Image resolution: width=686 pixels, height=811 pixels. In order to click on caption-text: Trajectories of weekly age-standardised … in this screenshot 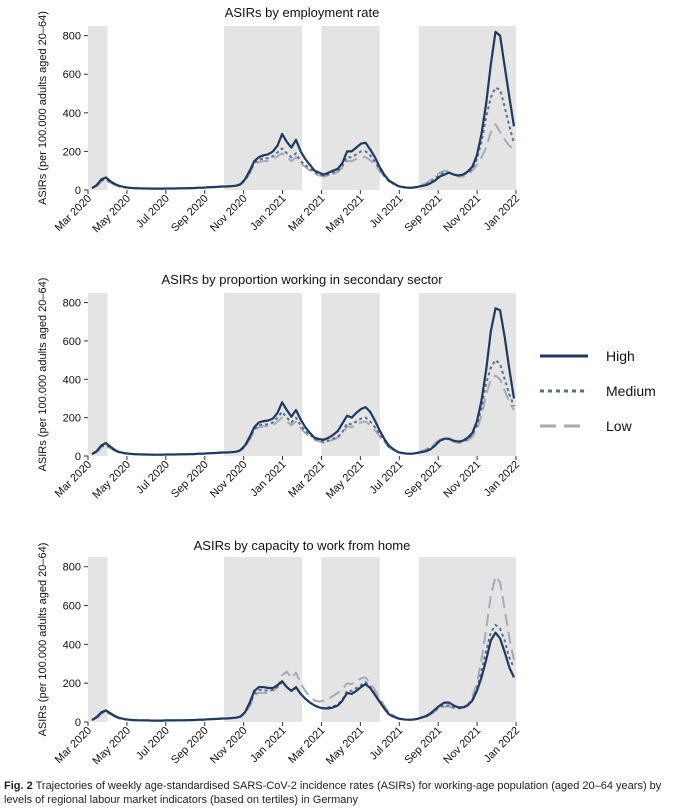, I will do `click(333, 793)`.